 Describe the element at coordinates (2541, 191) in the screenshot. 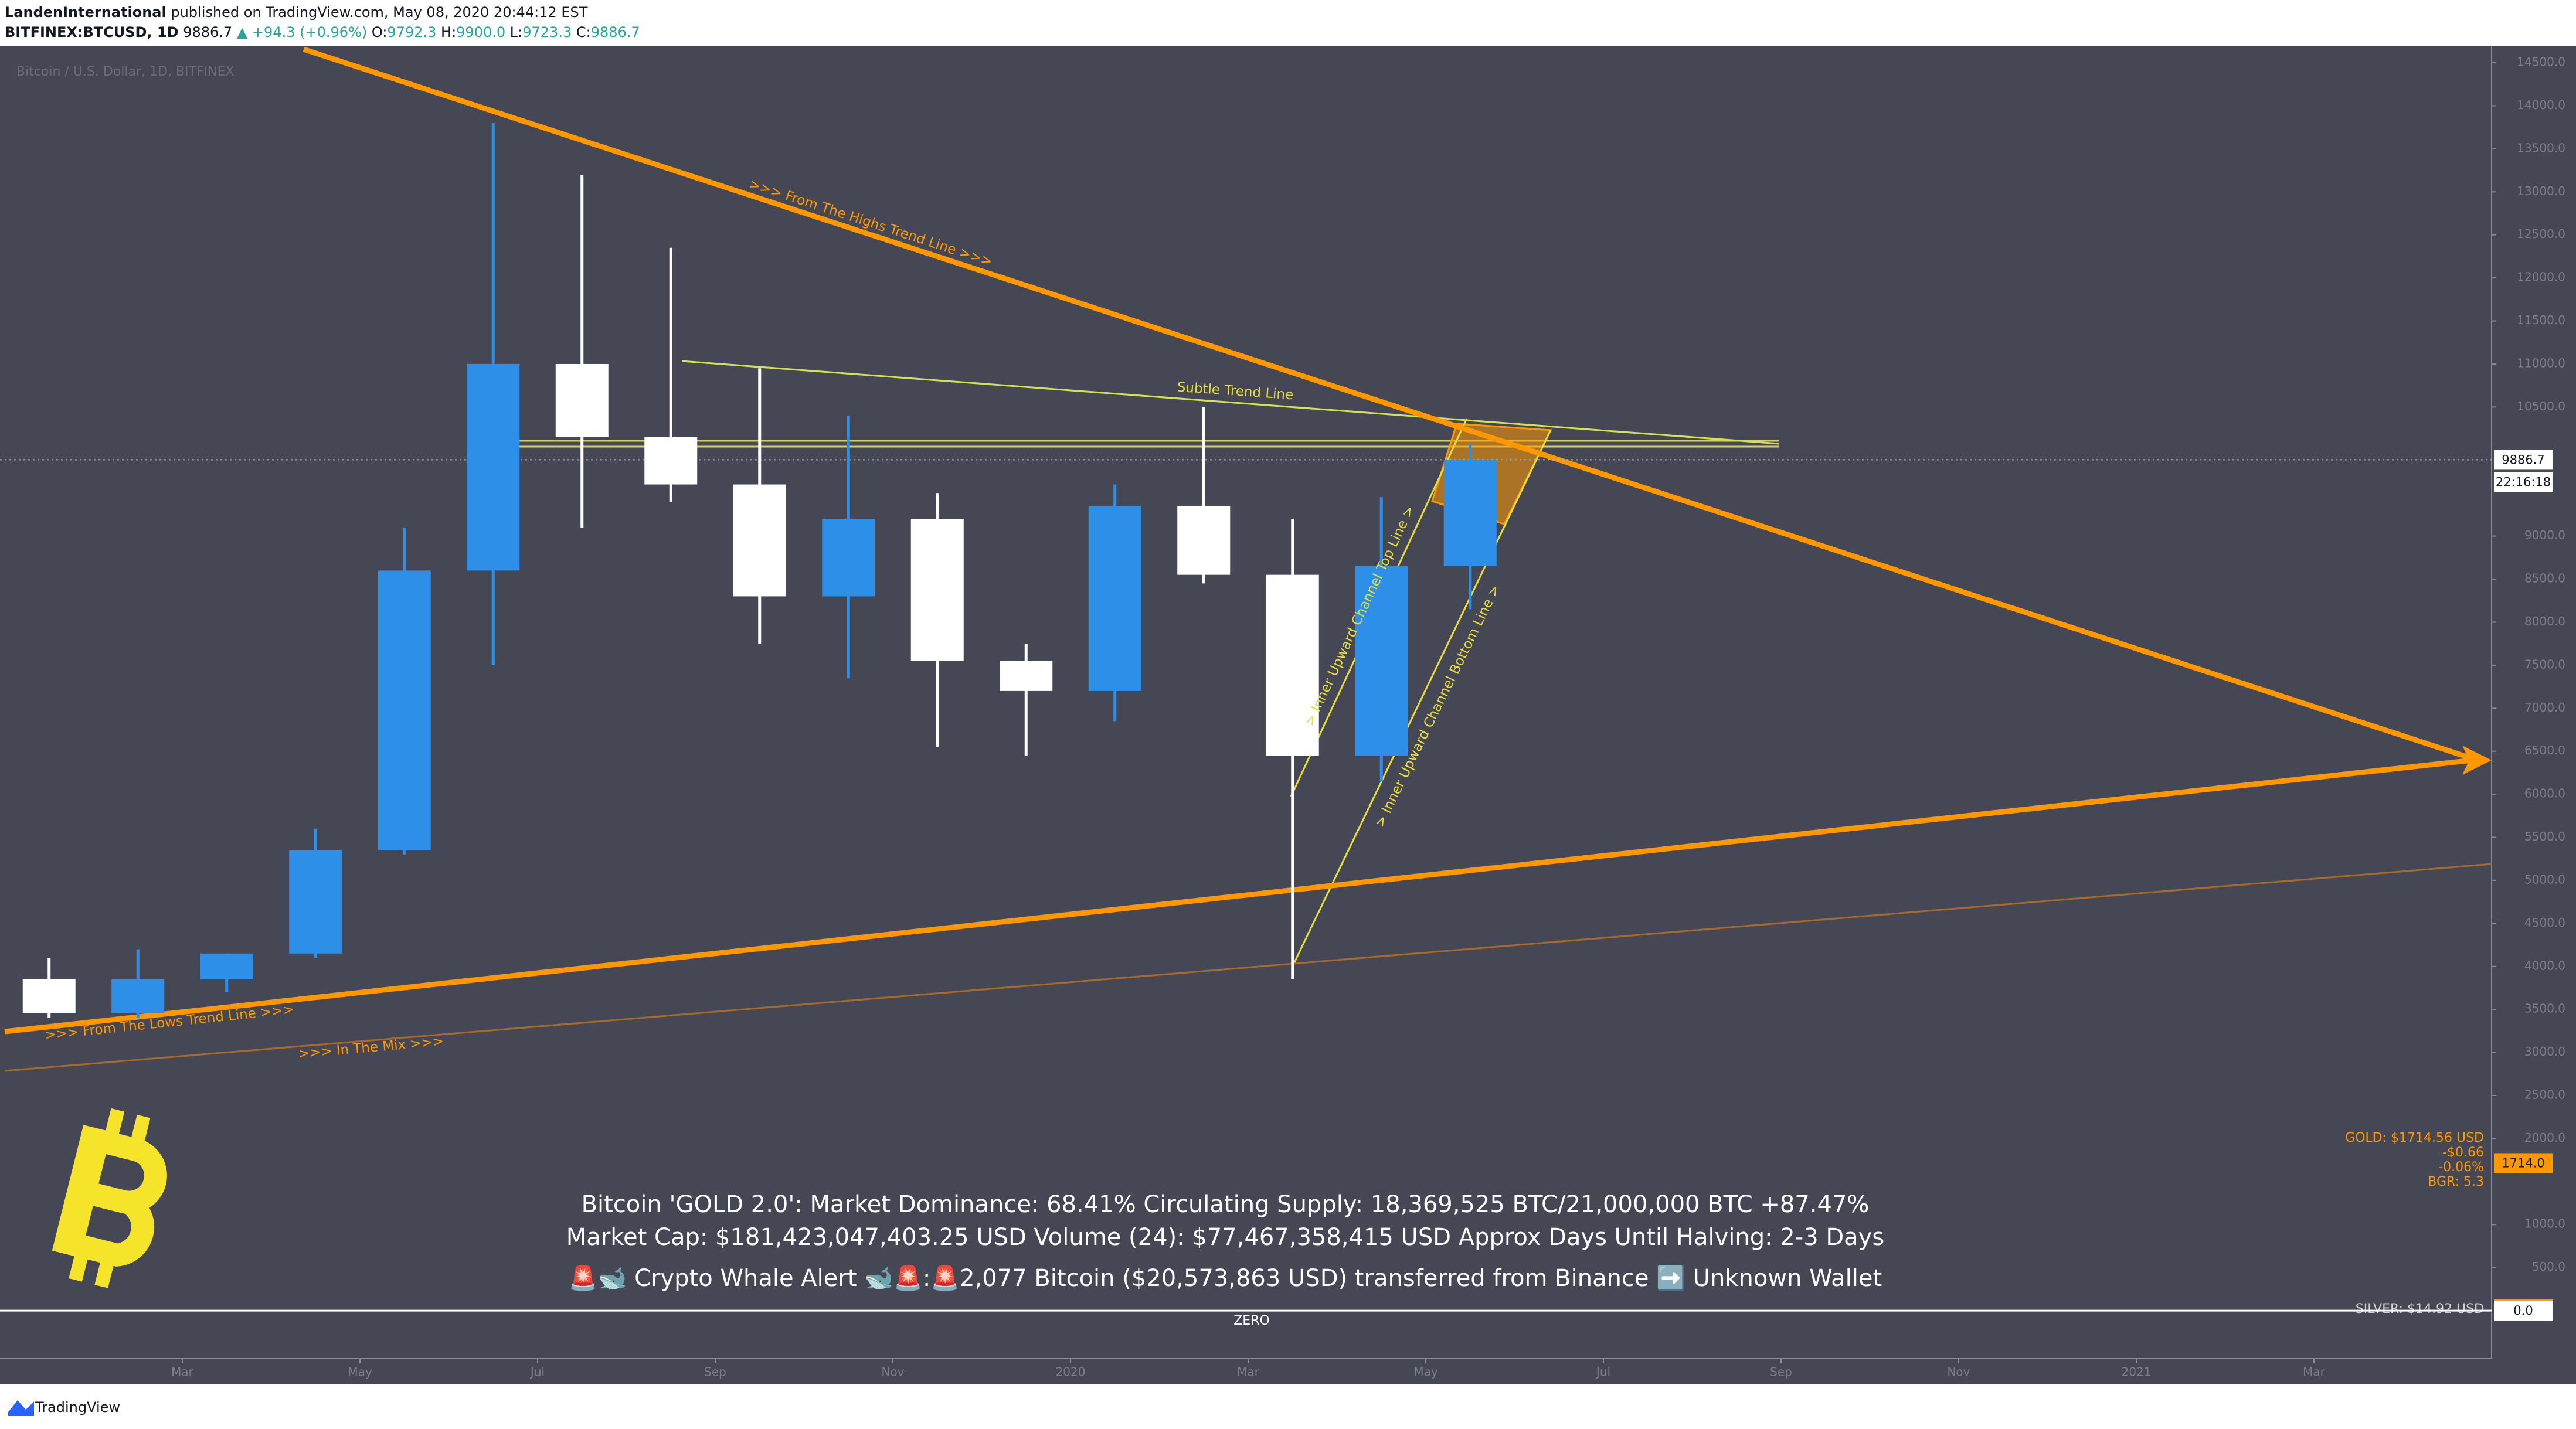

I see `y-tick-label: 13000.0` at that location.